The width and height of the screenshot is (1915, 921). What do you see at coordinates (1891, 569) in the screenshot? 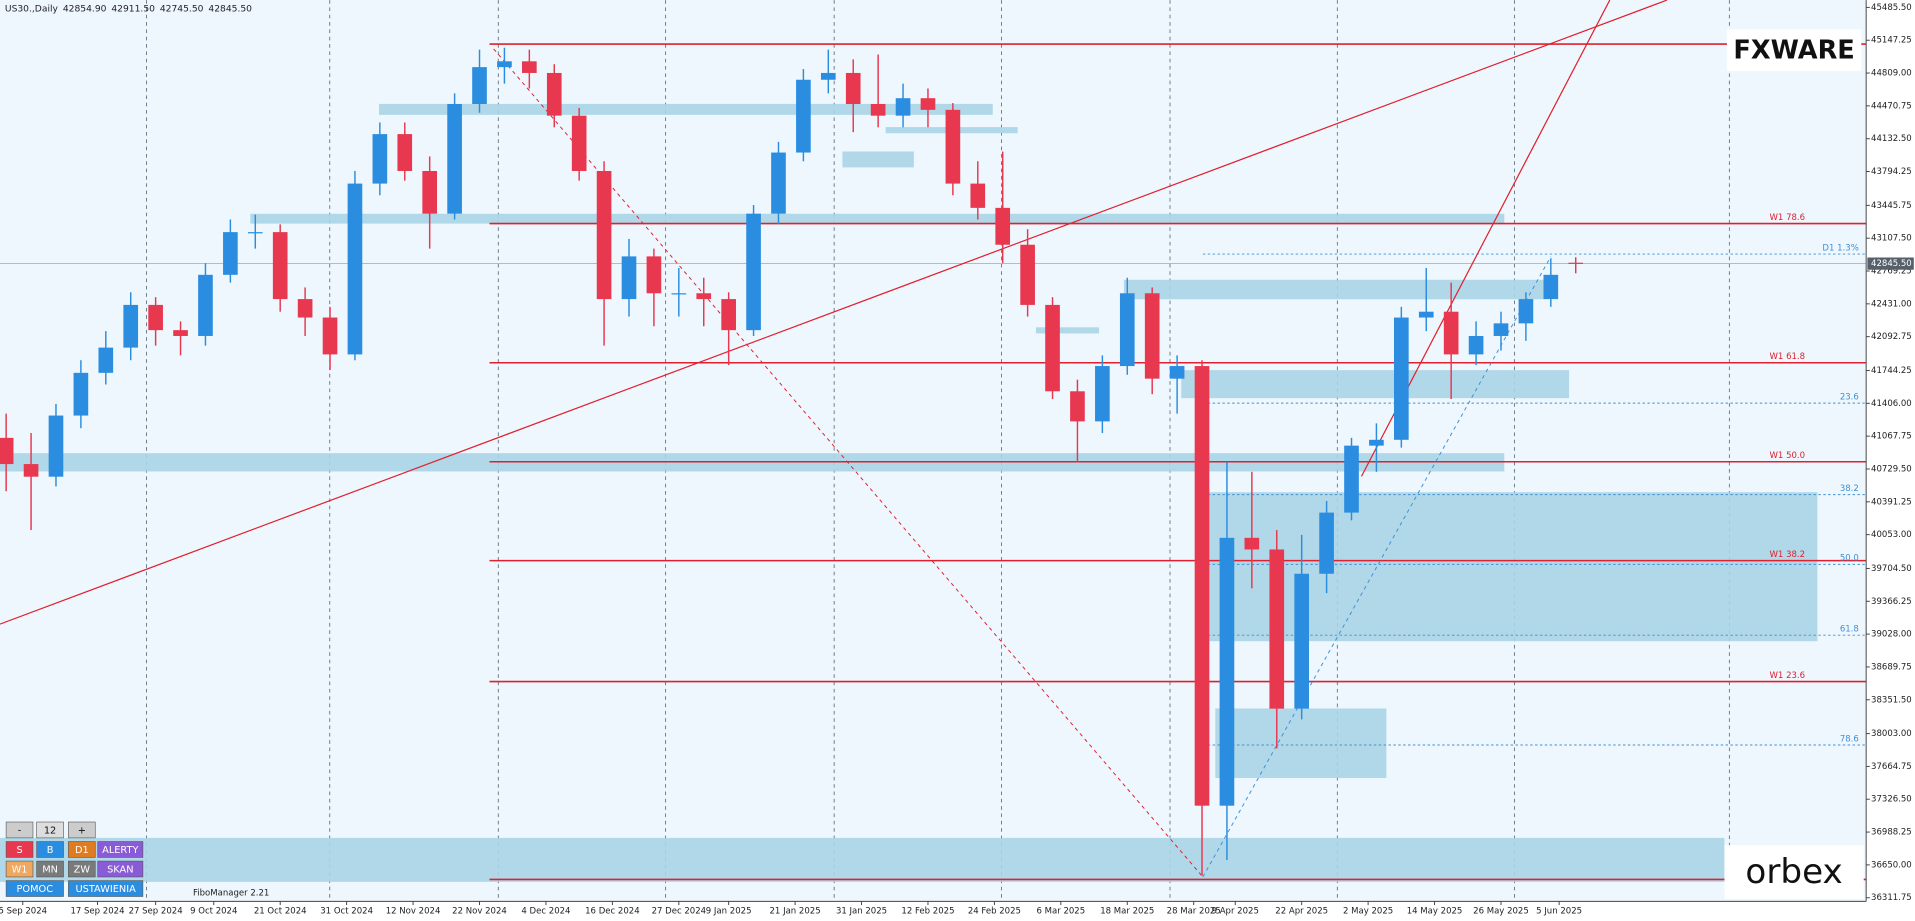
I see `y-tick-label: 39704.50` at bounding box center [1891, 569].